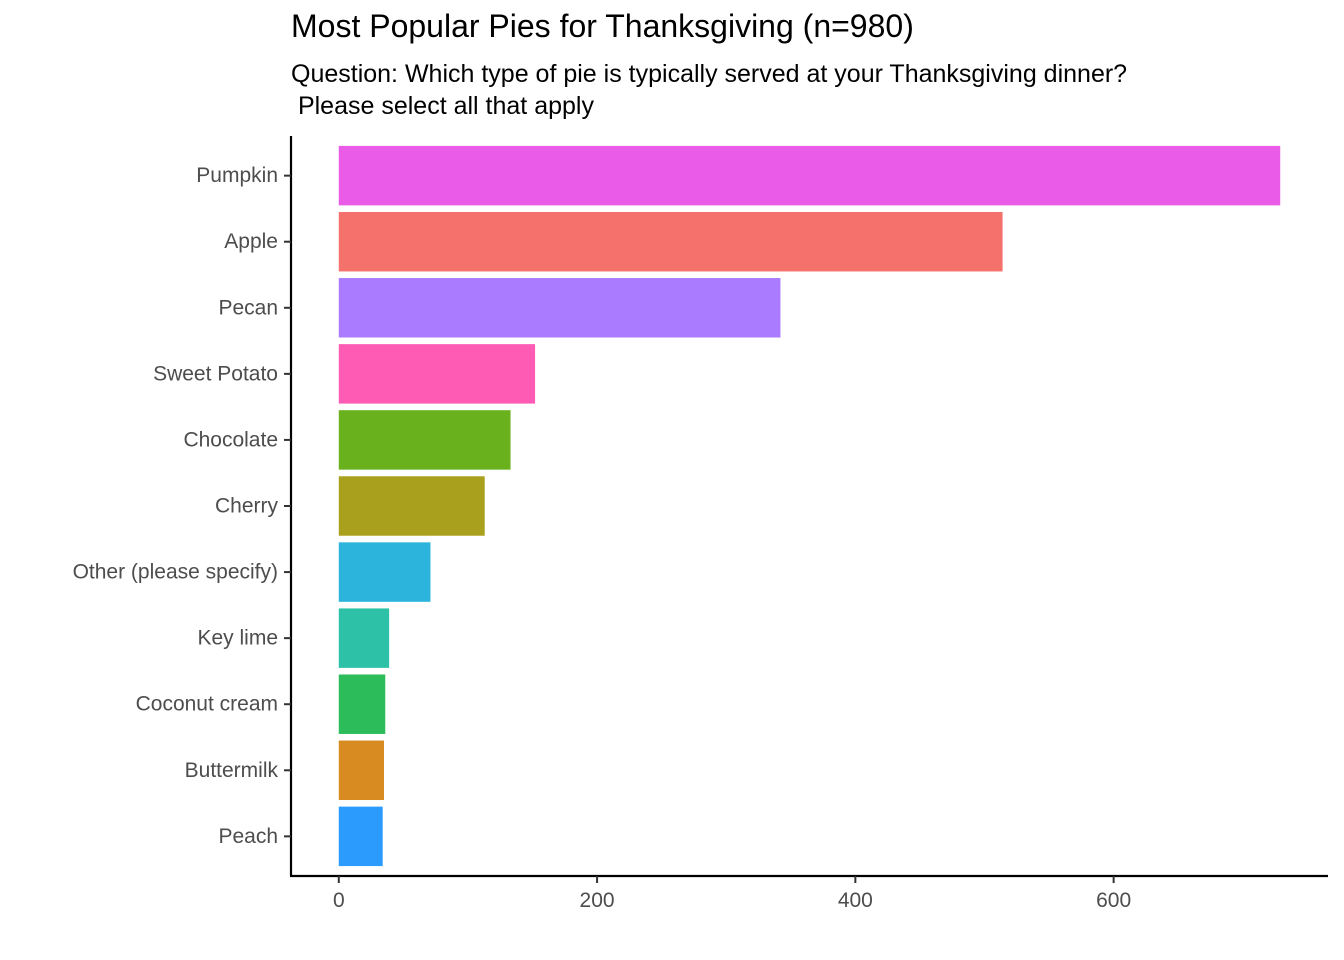  Describe the element at coordinates (248, 836) in the screenshot. I see `y-tick-label: Peach` at that location.